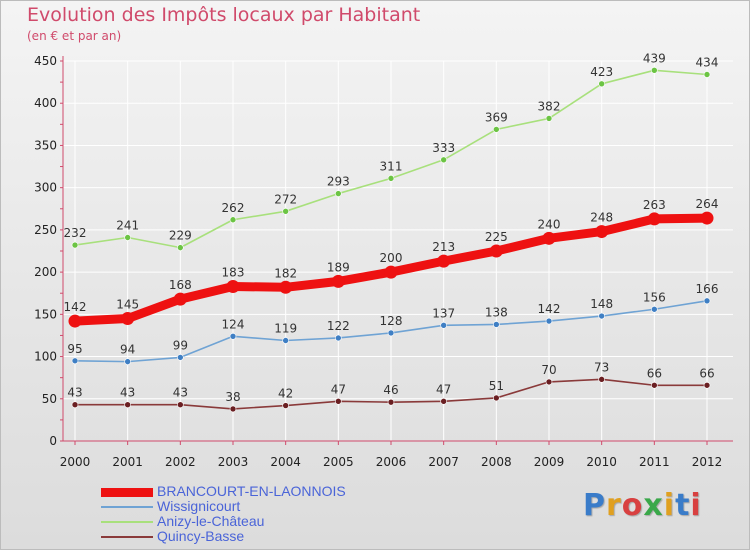 Image resolution: width=750 pixels, height=550 pixels. I want to click on y-tick-label: 400, so click(45, 103).